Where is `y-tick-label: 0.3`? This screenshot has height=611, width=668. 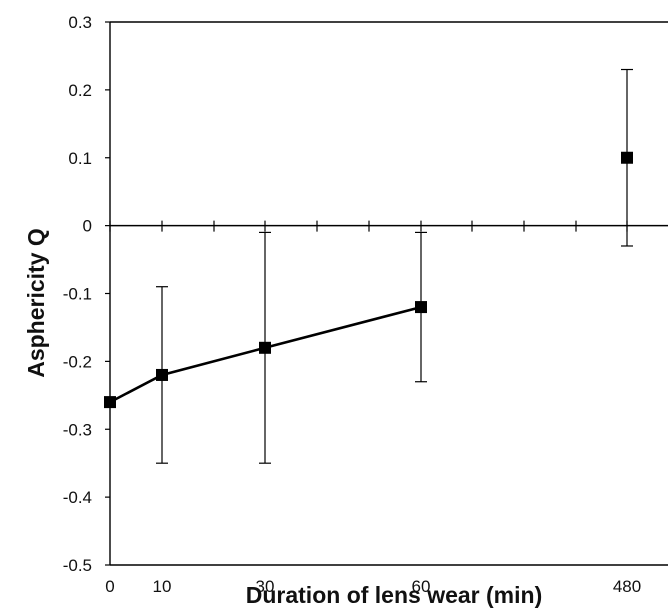 y-tick-label: 0.3 is located at coordinates (80, 22).